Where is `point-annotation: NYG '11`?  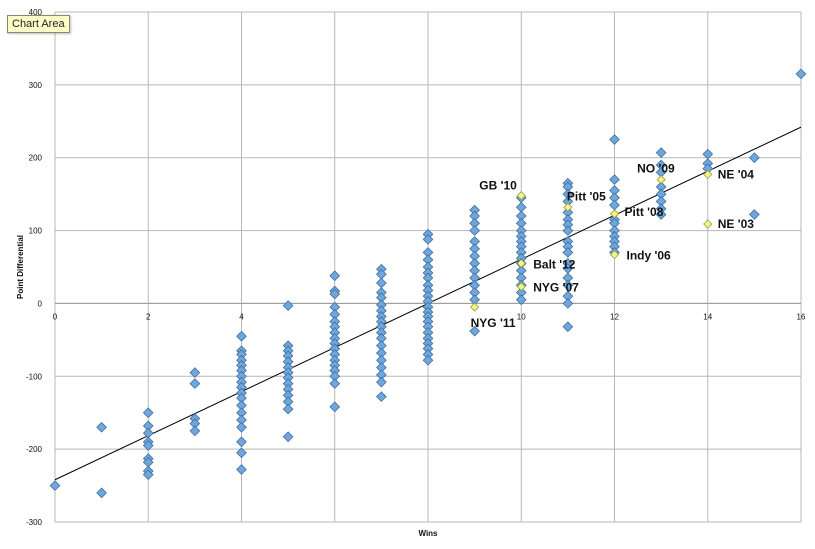 point-annotation: NYG '11 is located at coordinates (493, 323).